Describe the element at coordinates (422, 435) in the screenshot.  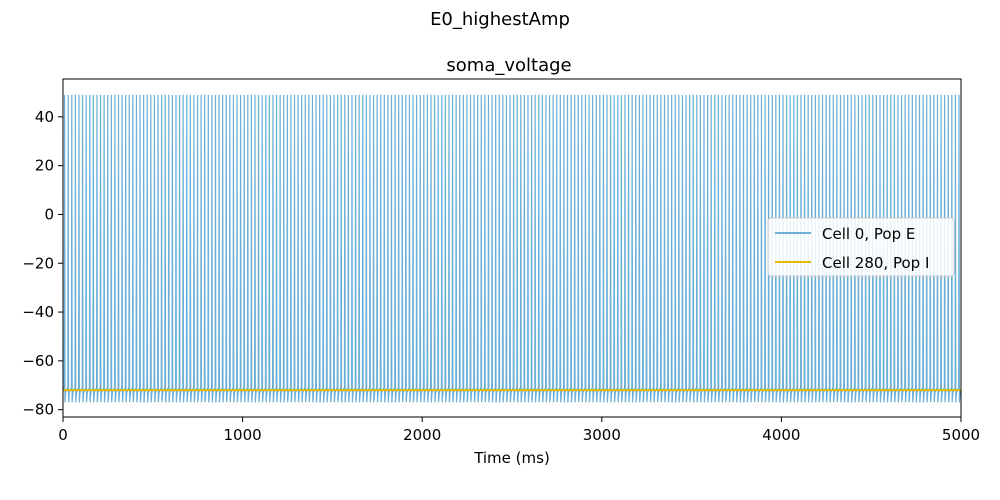
I see `x-tick-label: 2000` at that location.